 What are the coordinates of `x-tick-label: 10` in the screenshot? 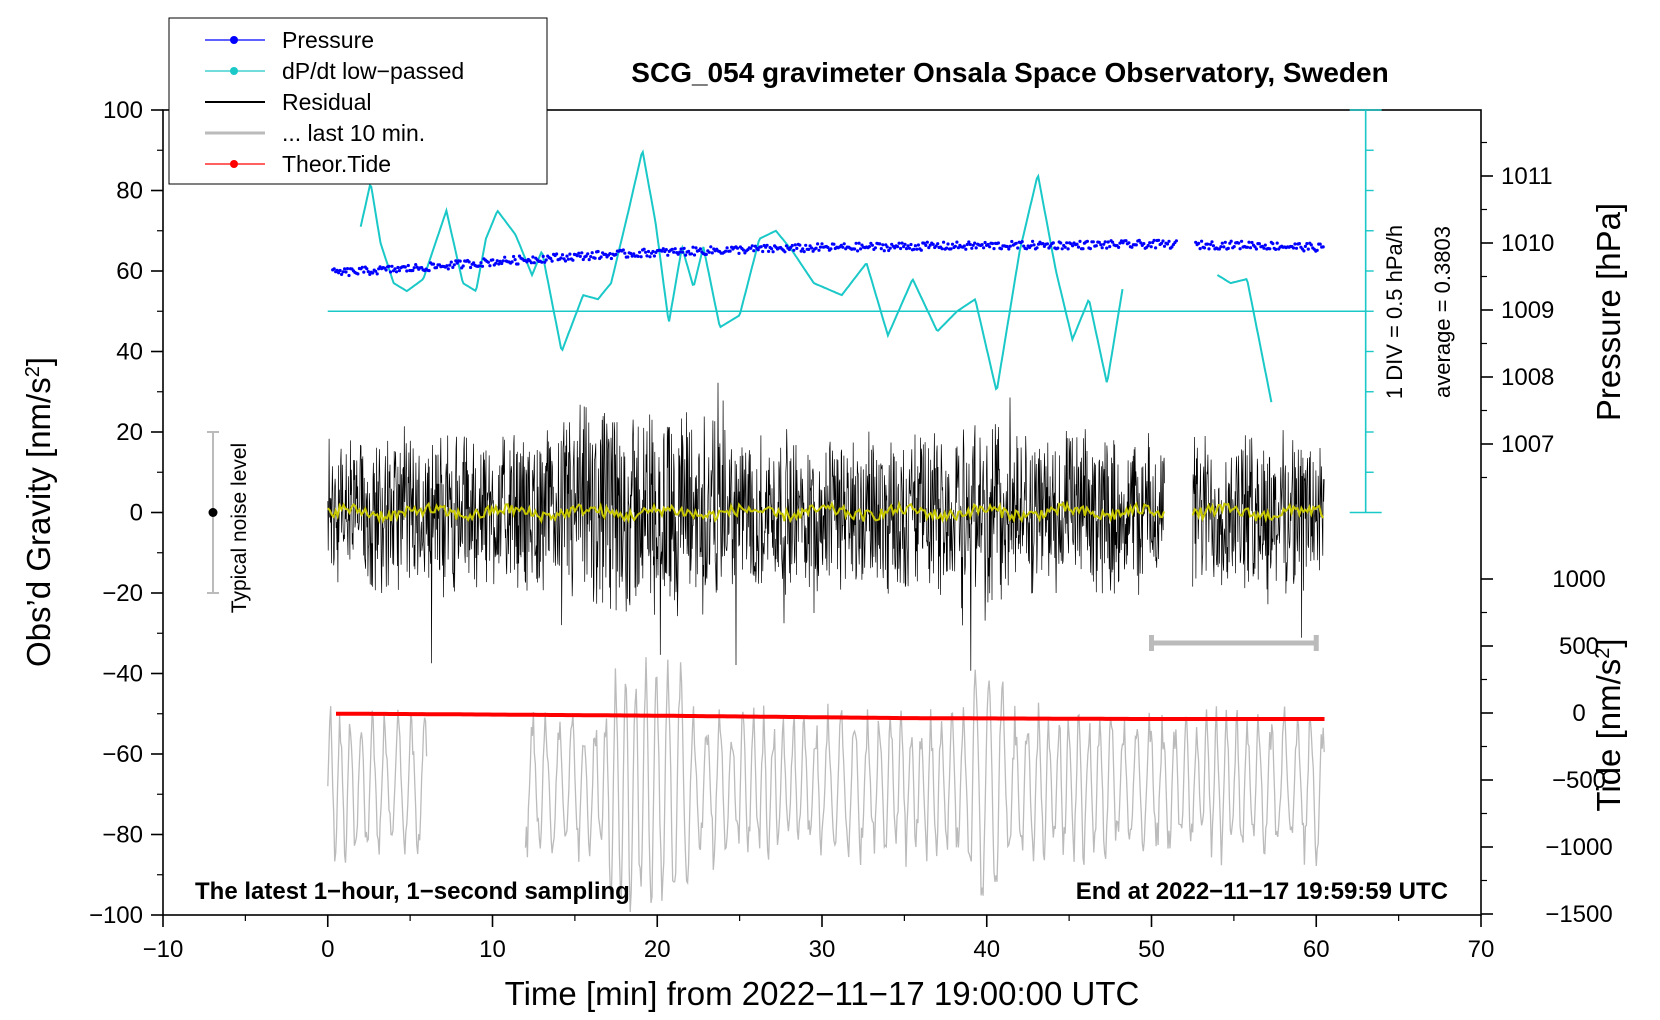 It's located at (492, 949).